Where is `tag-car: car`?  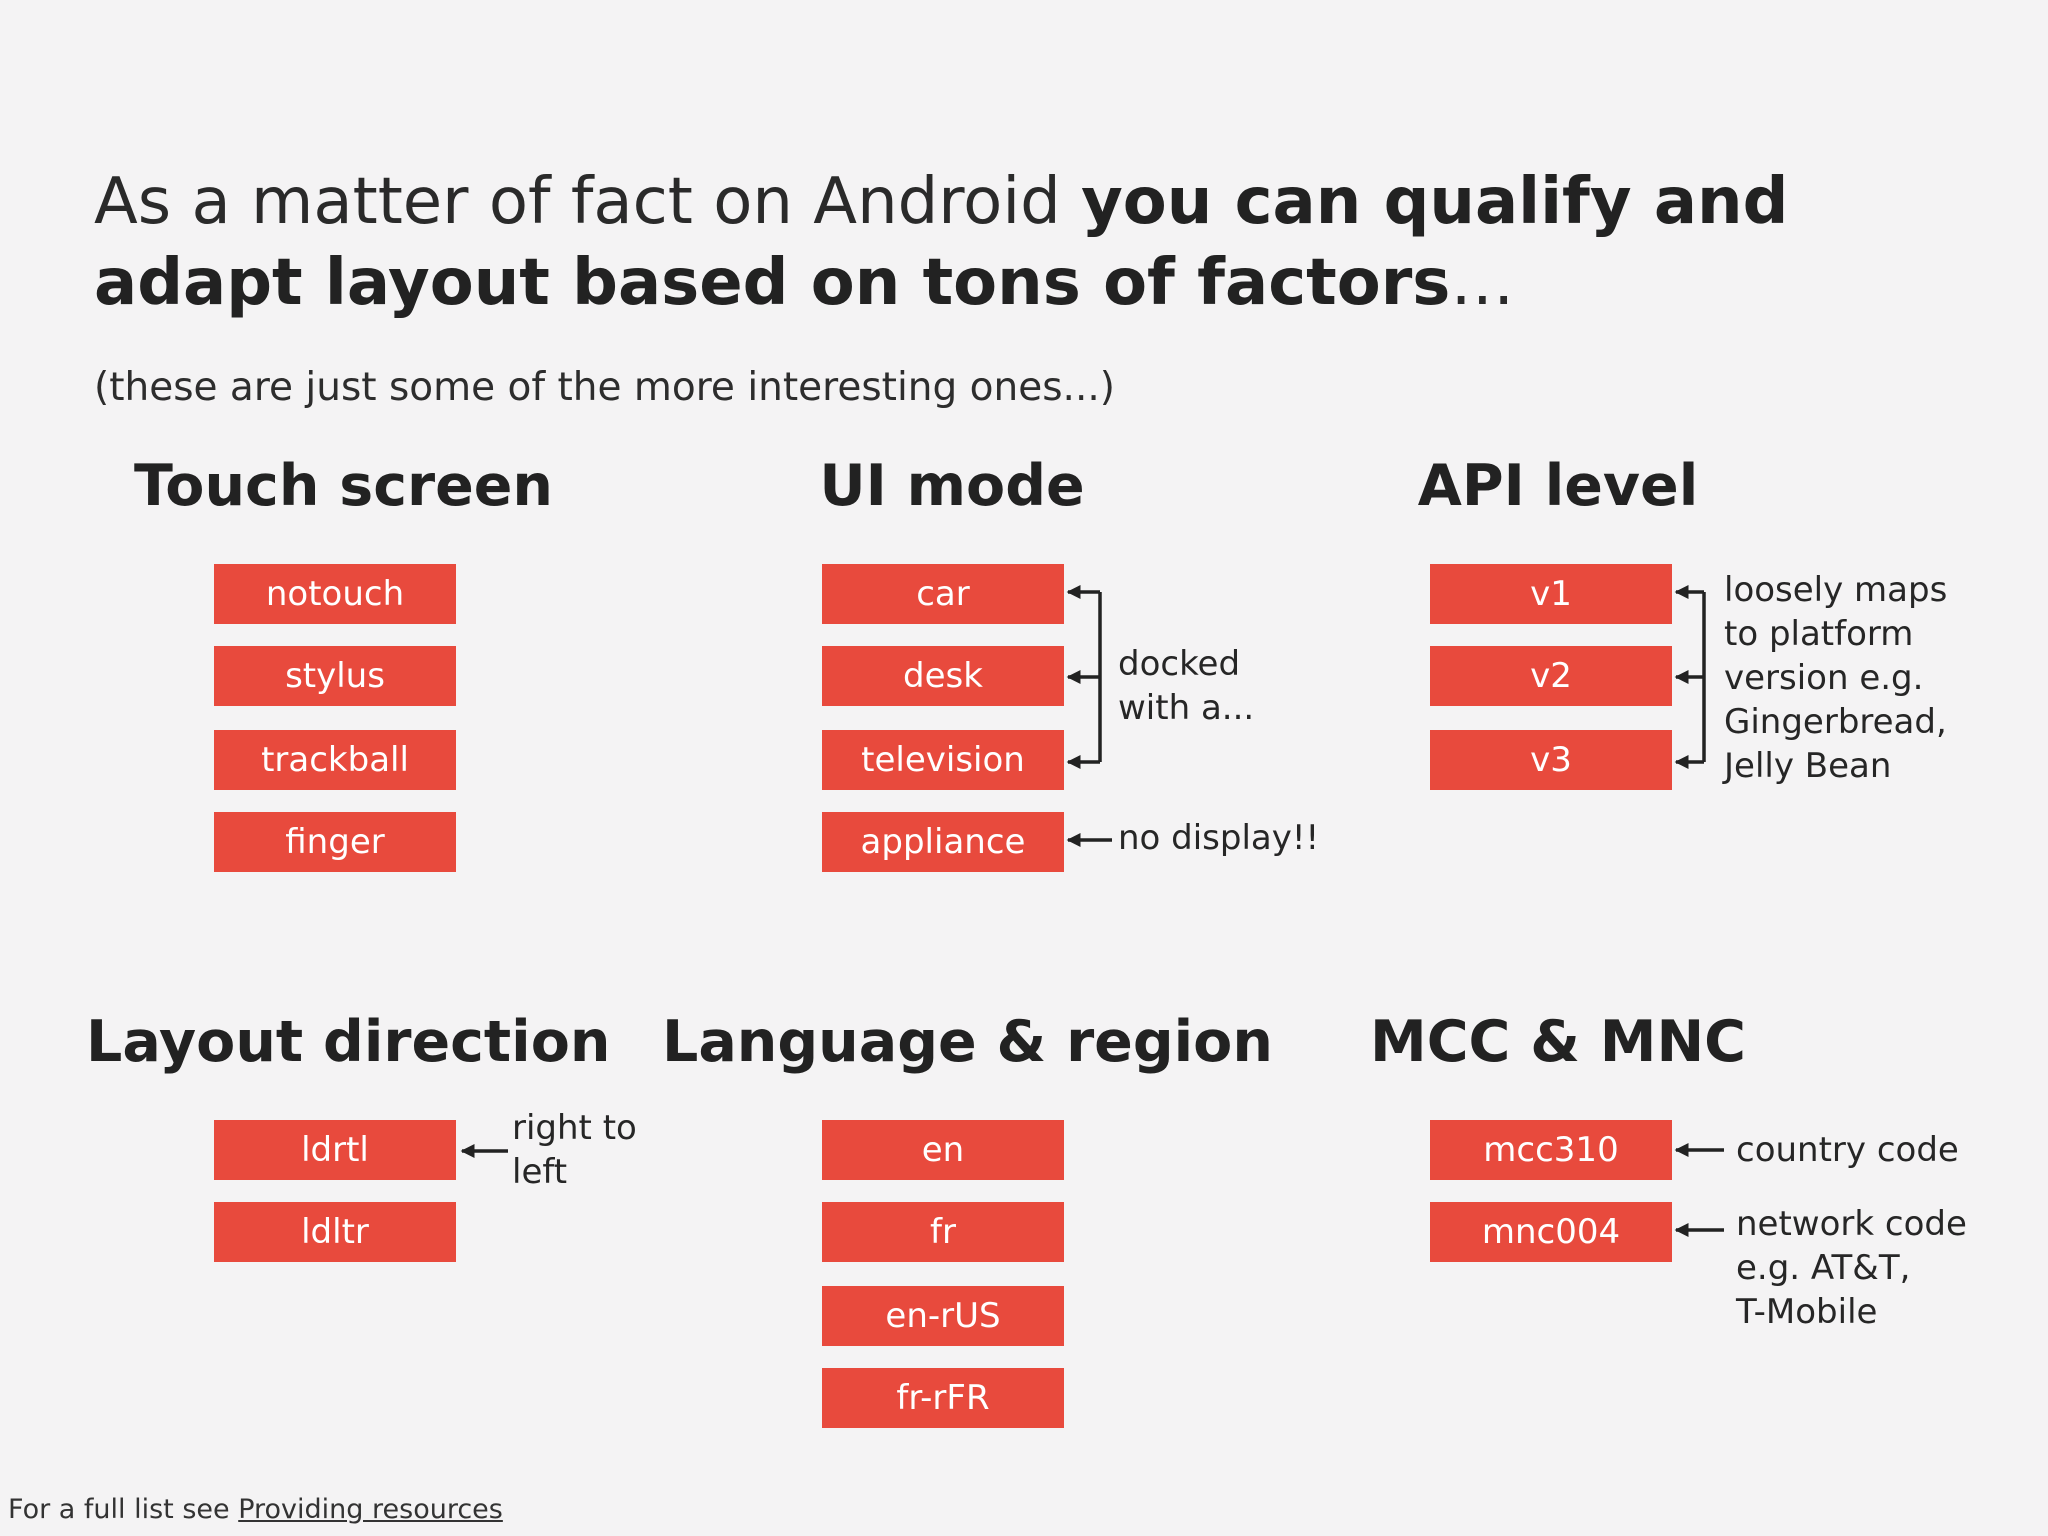 tag-car: car is located at coordinates (943, 594).